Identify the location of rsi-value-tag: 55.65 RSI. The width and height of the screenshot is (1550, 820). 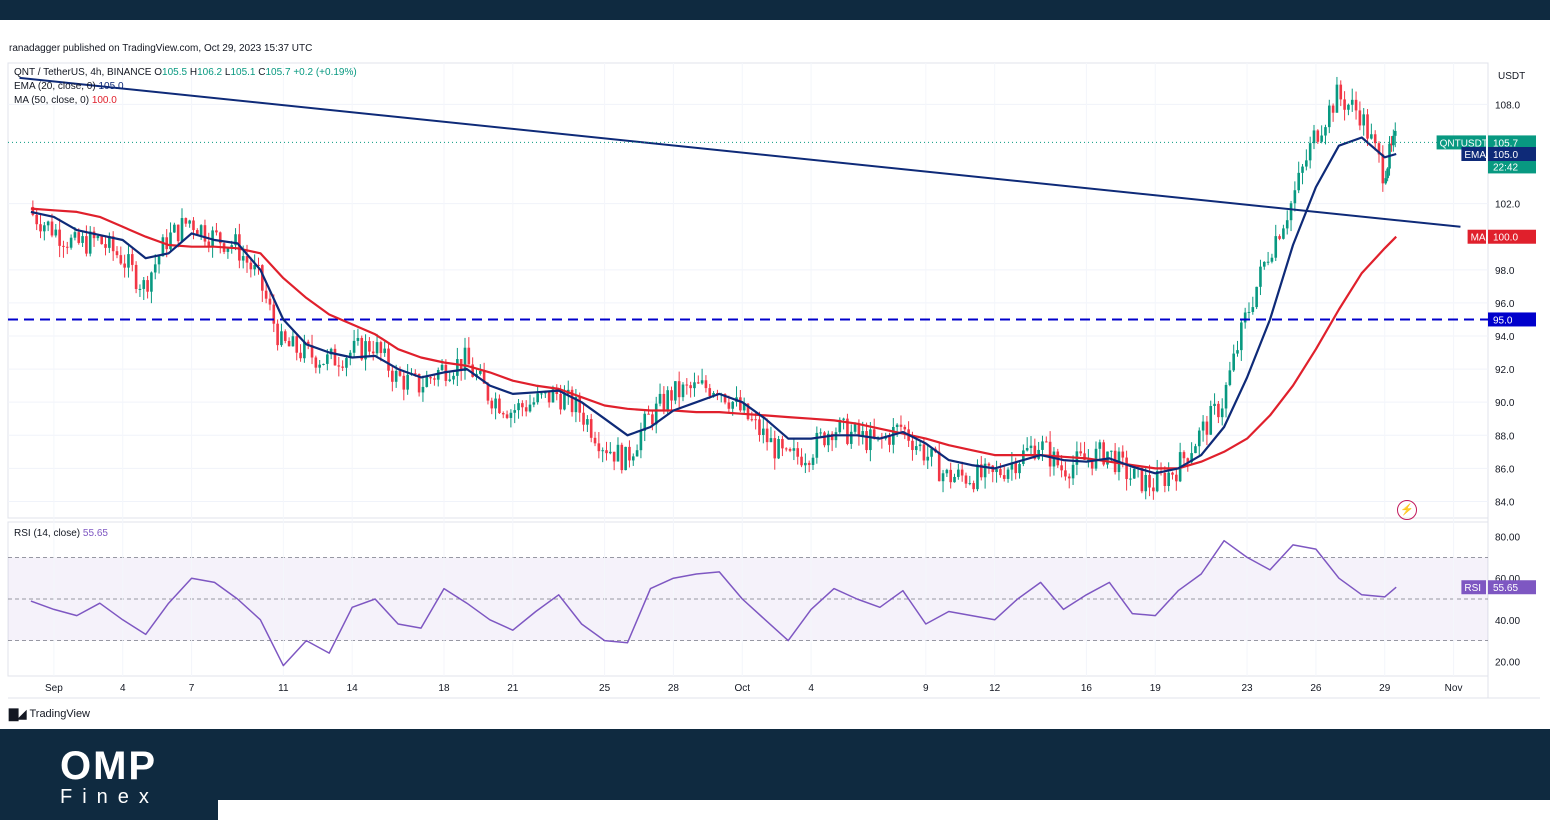
(1498, 587).